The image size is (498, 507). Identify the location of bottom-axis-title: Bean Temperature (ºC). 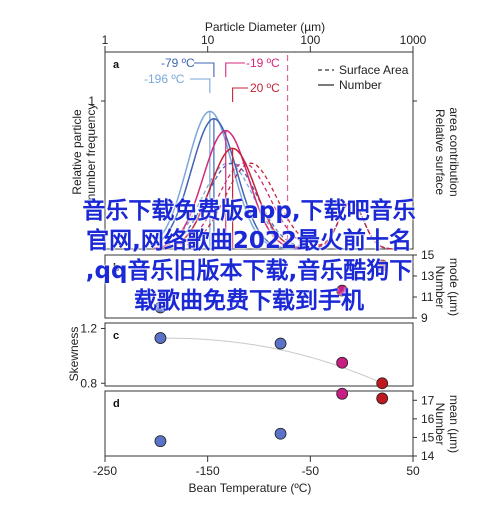
(250, 488).